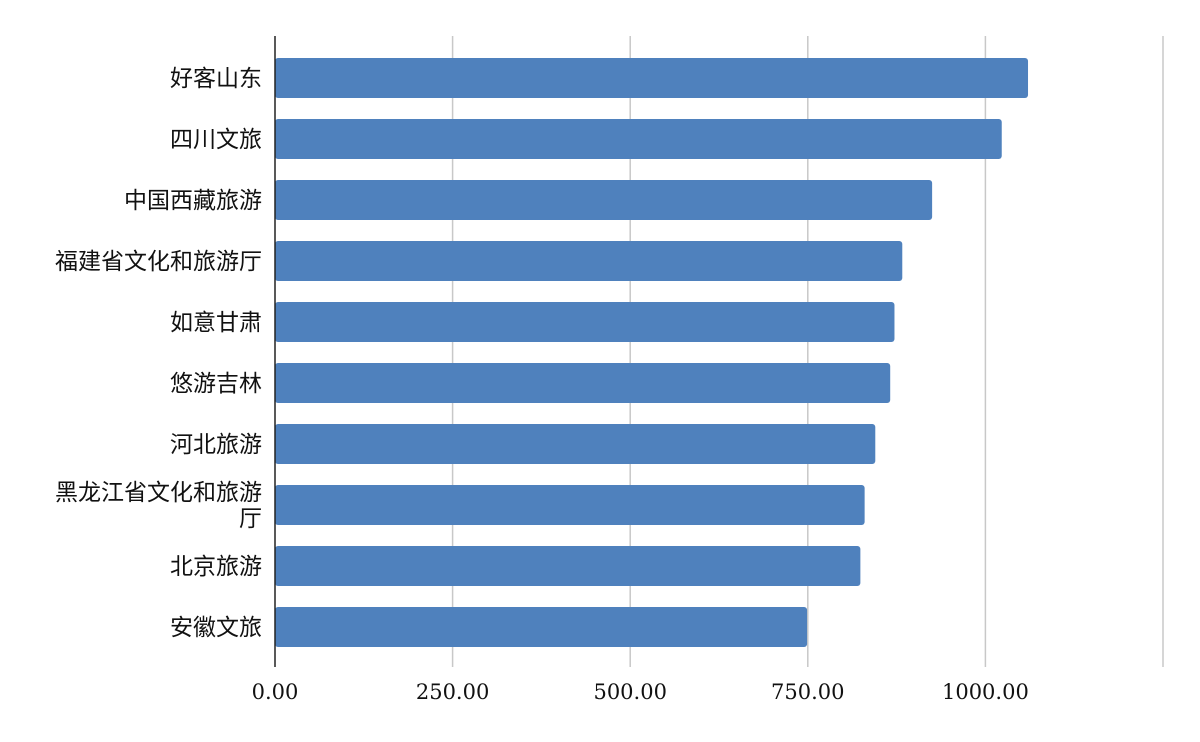 Image resolution: width=1200 pixels, height=742 pixels. Describe the element at coordinates (807, 692) in the screenshot. I see `x-tick-label-3: 750.00` at that location.